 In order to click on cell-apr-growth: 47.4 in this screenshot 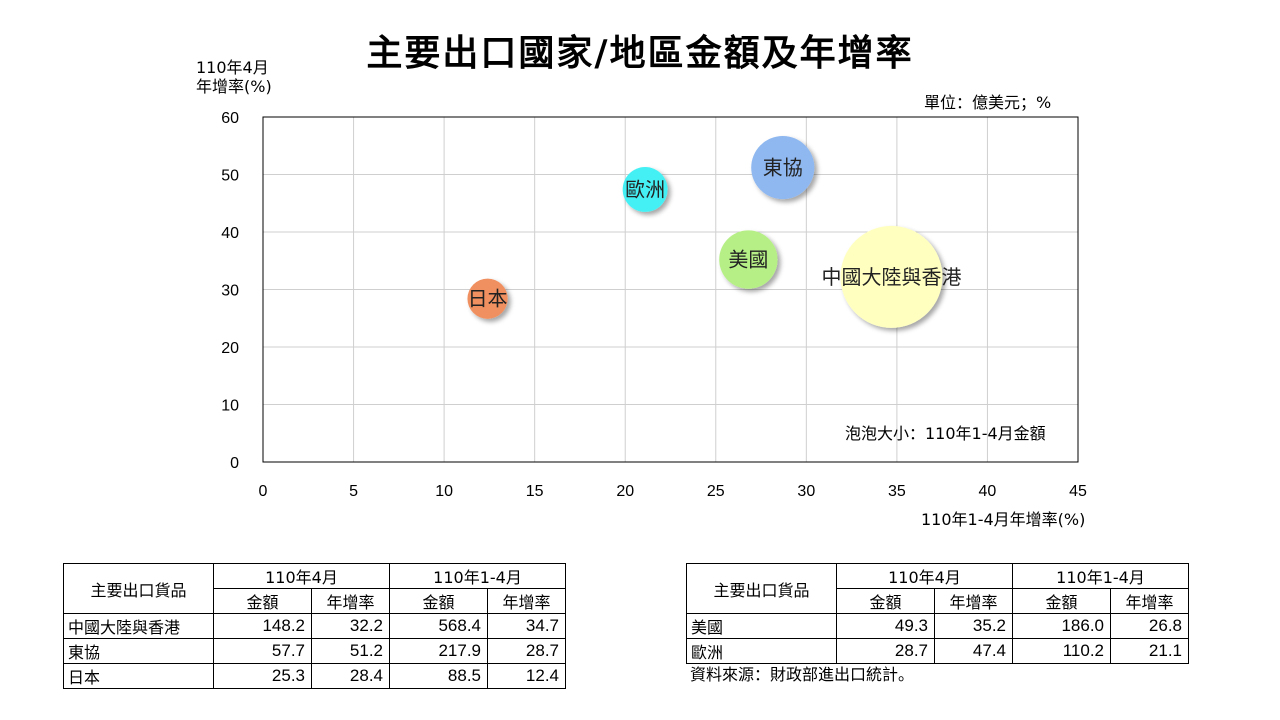, I will do `click(973, 651)`.